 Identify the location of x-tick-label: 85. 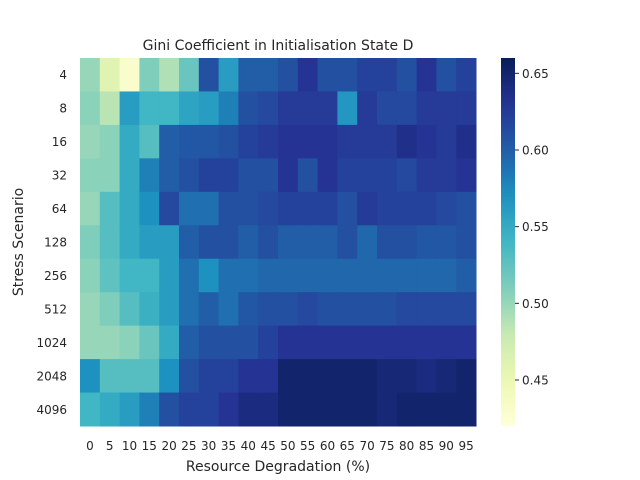
(426, 446).